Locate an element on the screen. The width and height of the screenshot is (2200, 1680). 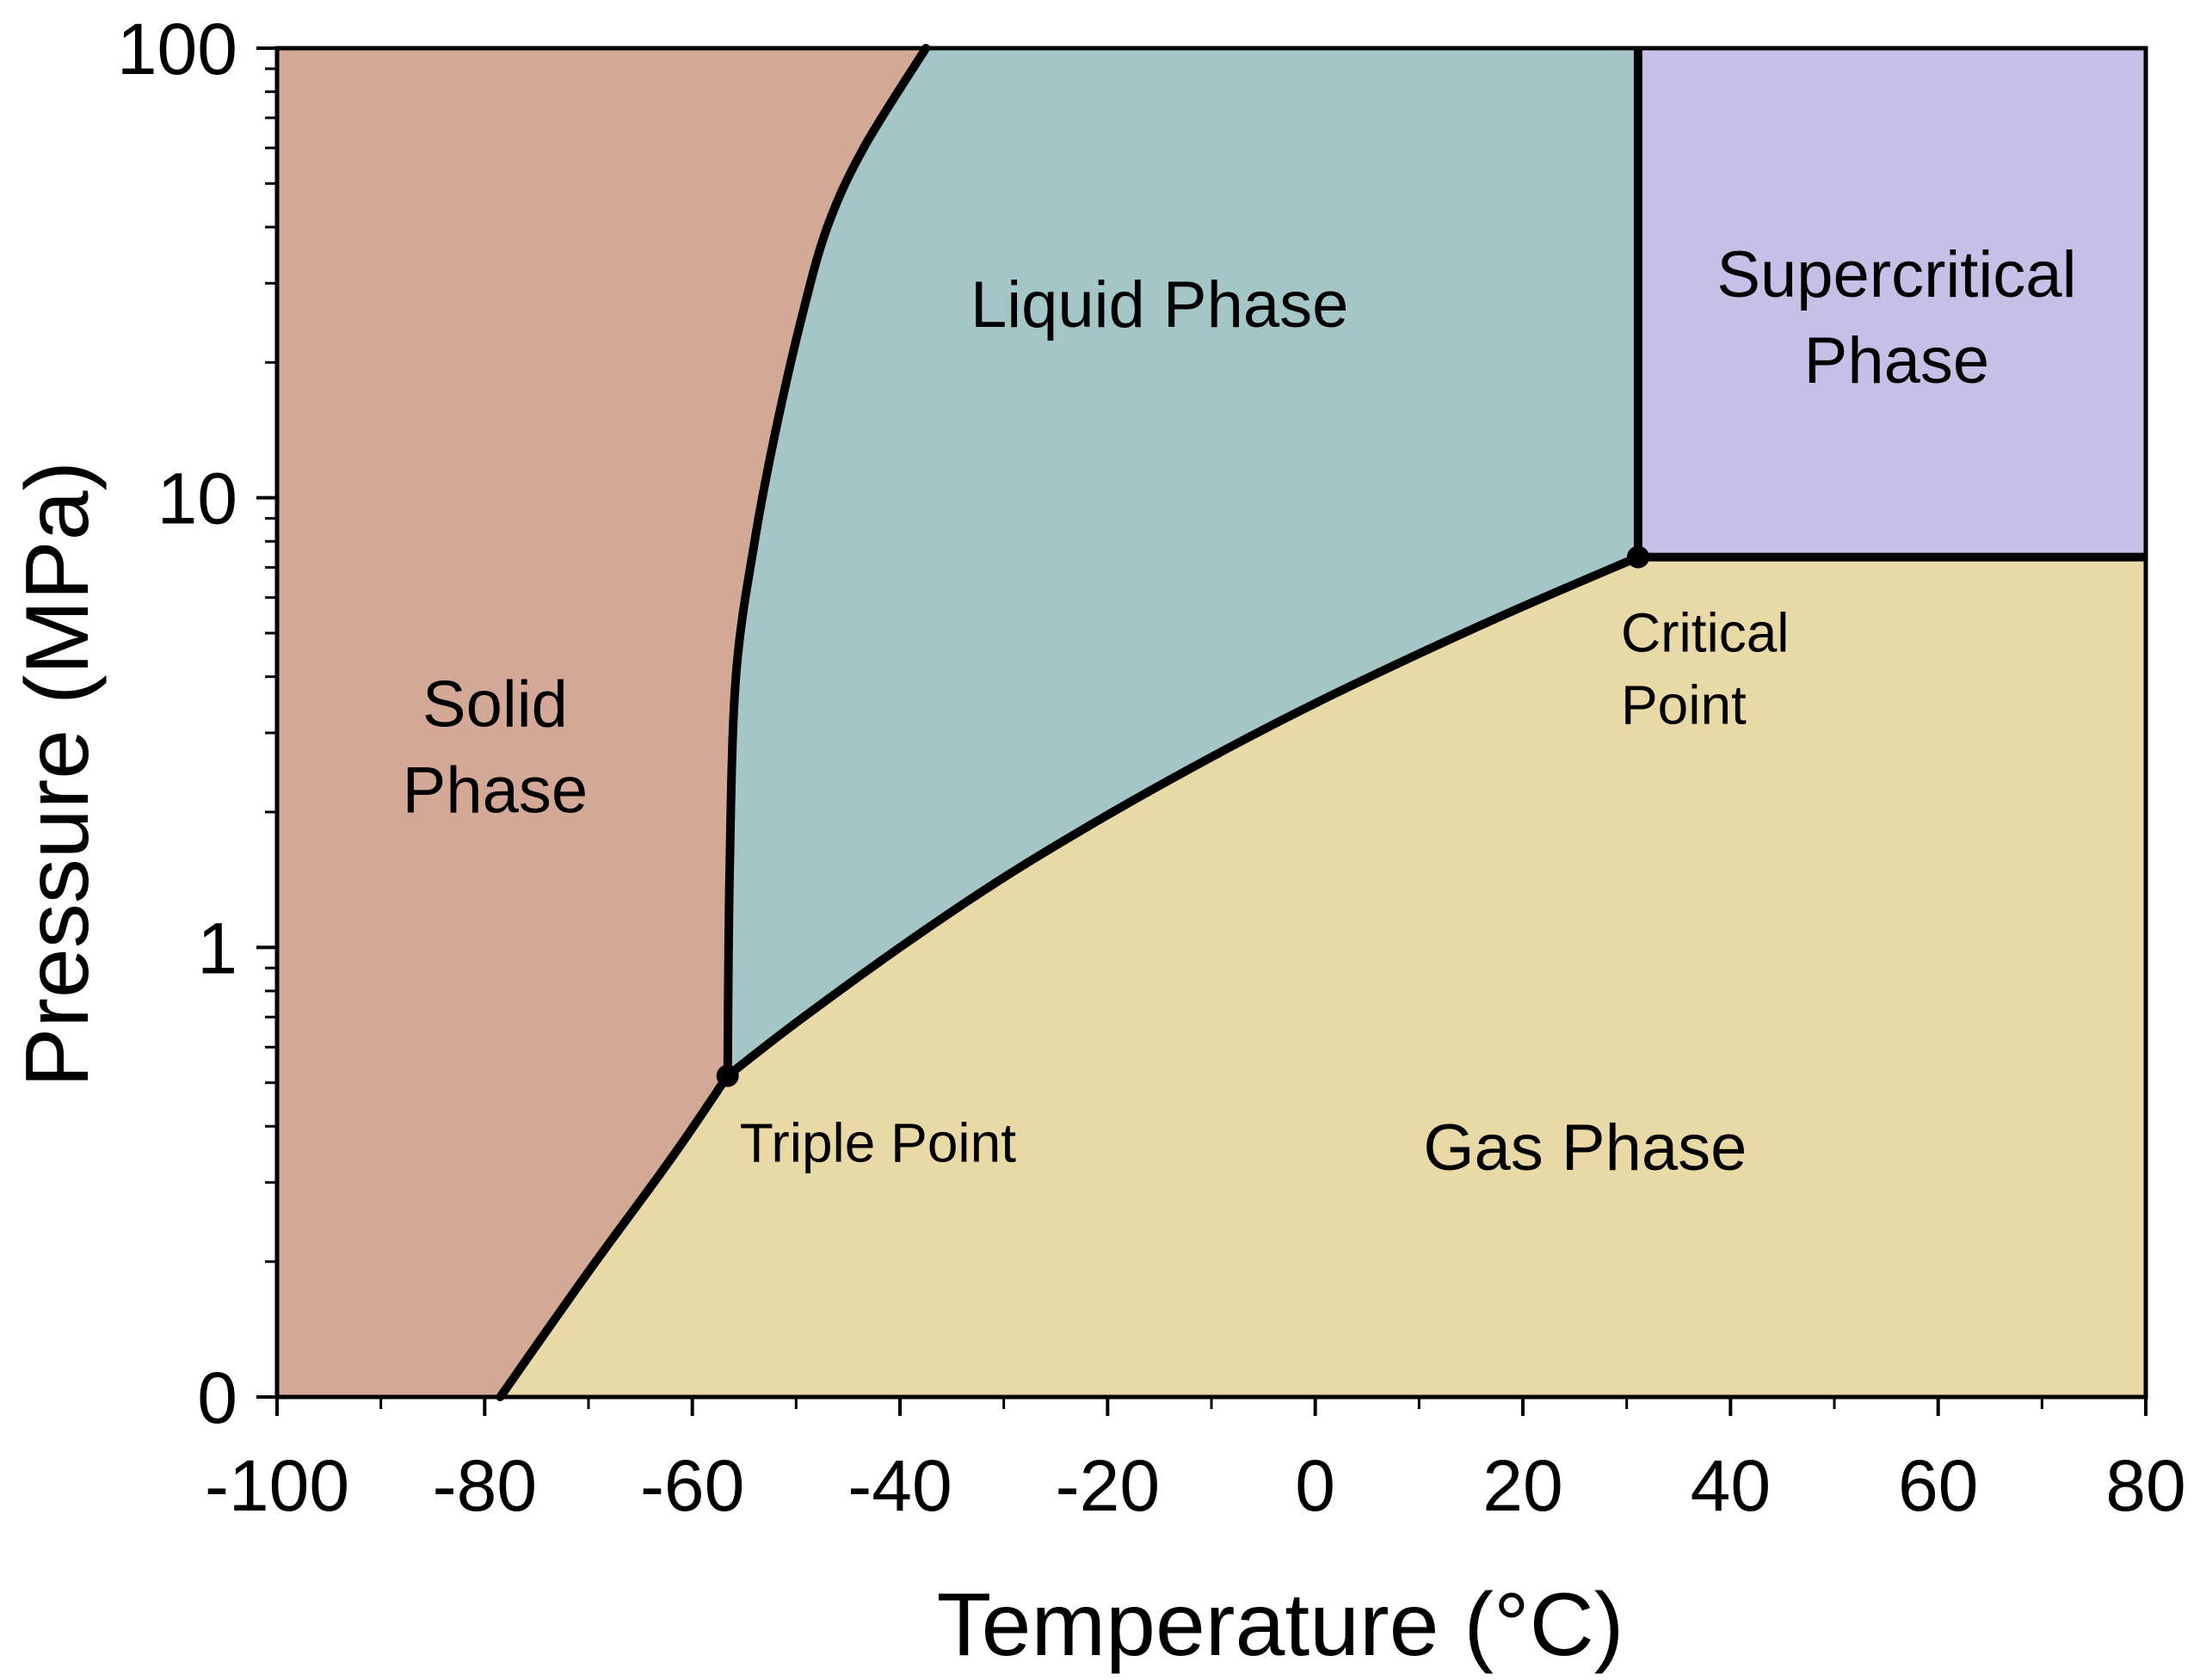
sublimation-curve is located at coordinates (614, 1236).